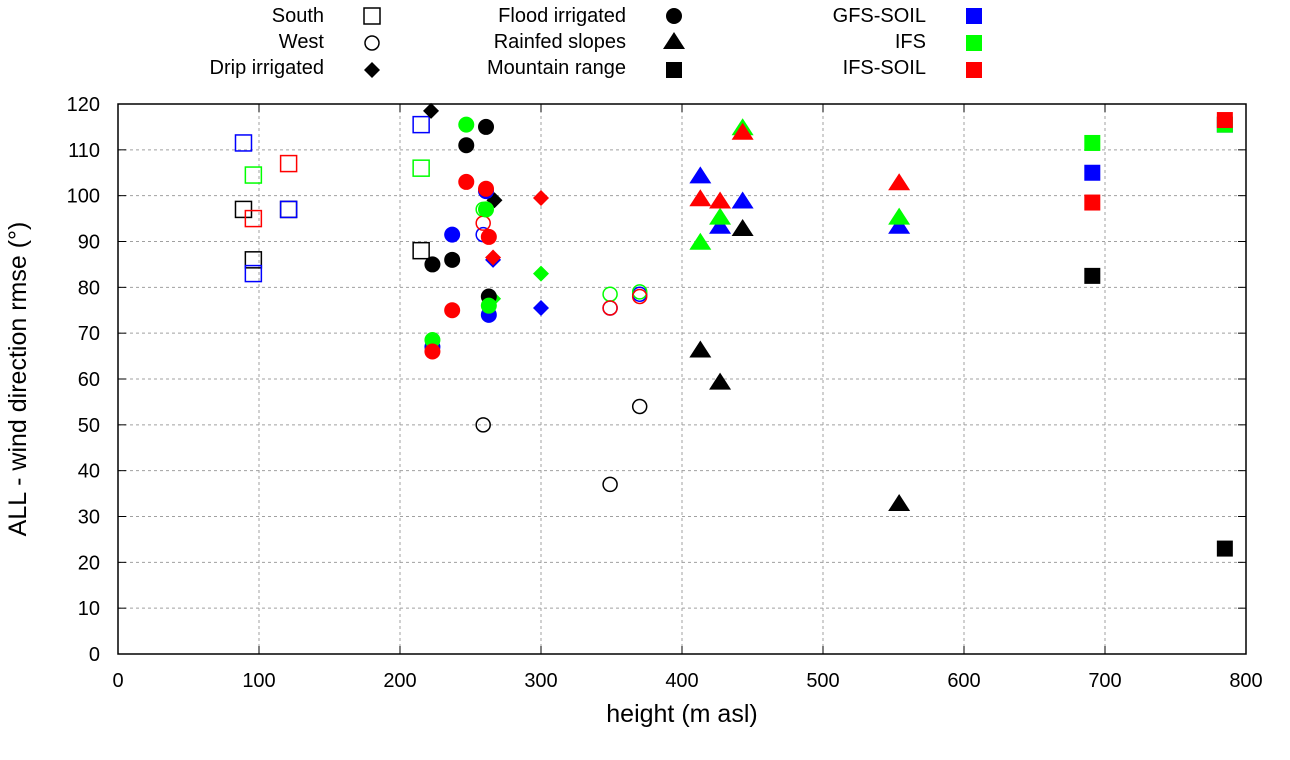  I want to click on y-tick-label: 30, so click(89, 518).